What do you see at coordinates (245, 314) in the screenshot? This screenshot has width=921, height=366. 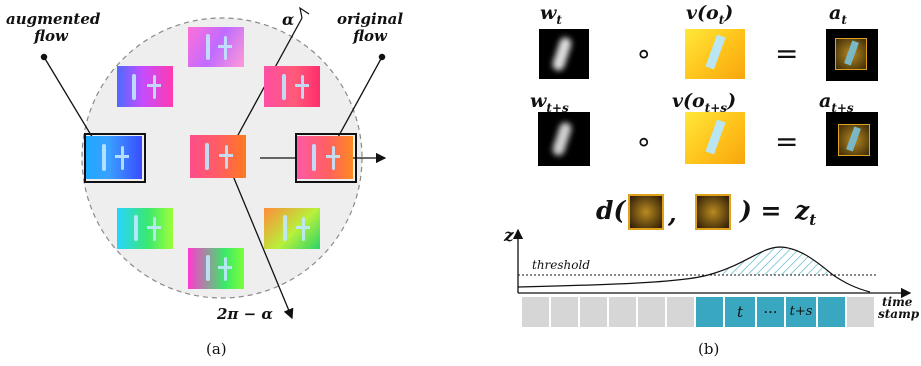 I see `two-pi-minus-alpha-label: 2π − α` at bounding box center [245, 314].